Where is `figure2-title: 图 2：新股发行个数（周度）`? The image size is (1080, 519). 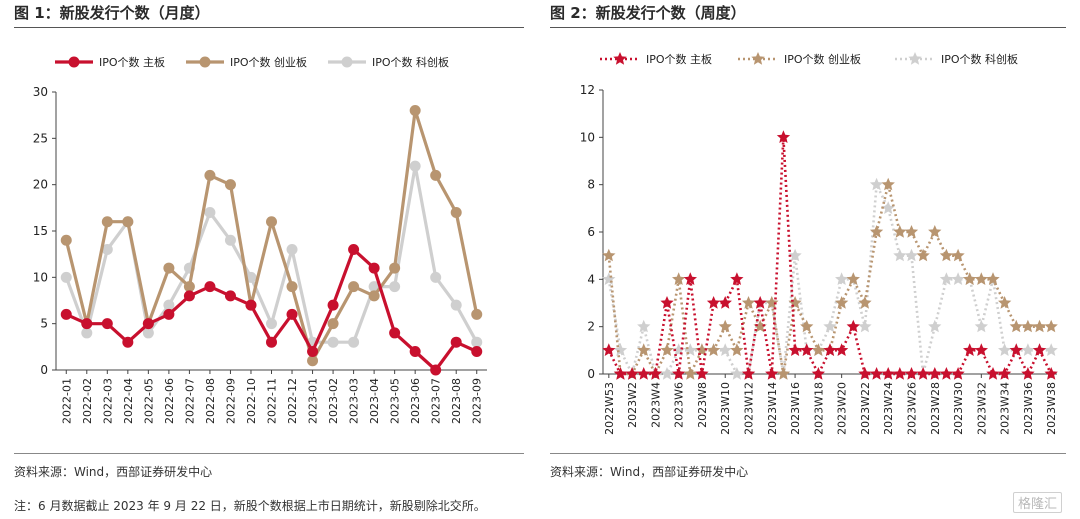
figure2-title: 图 2：新股发行个数（周度） is located at coordinates (648, 13).